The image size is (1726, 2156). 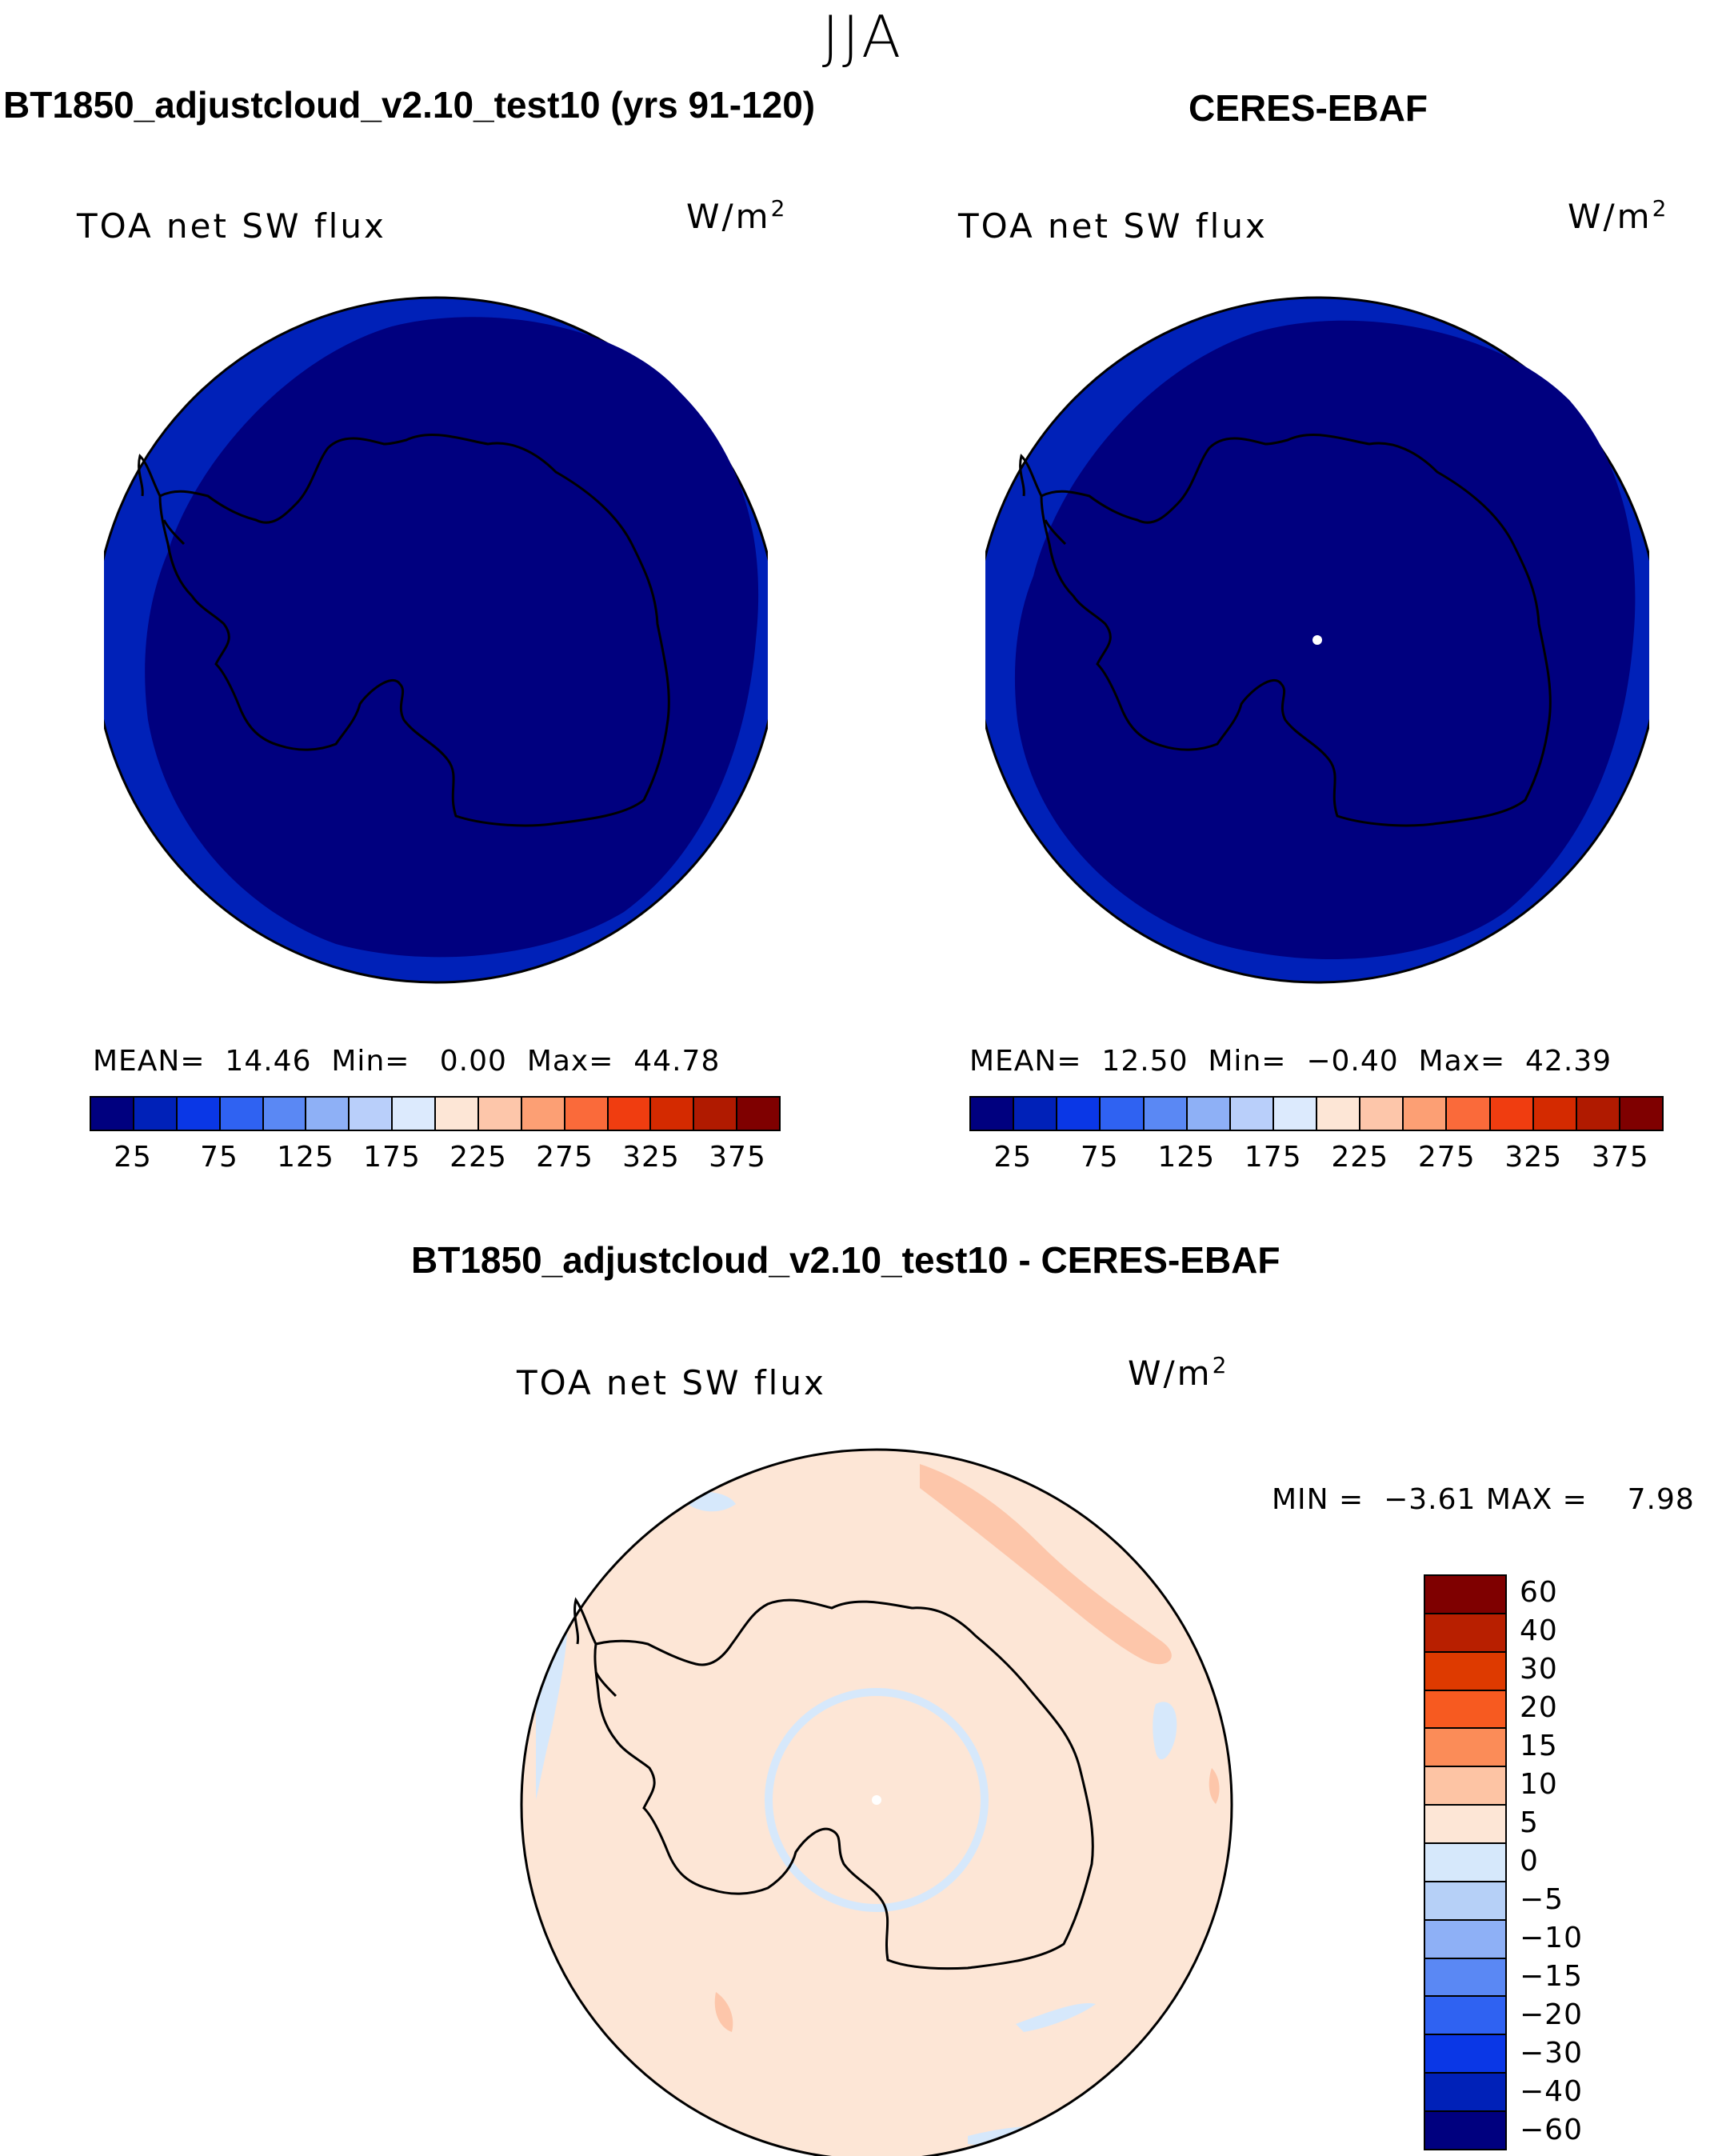 What do you see at coordinates (1568, 1862) in the screenshot?
I see `diff-colorbar-labels: 60 40 30 20 15 10 5 0 −5 −10 −15 −20 −30 −40 −60` at bounding box center [1568, 1862].